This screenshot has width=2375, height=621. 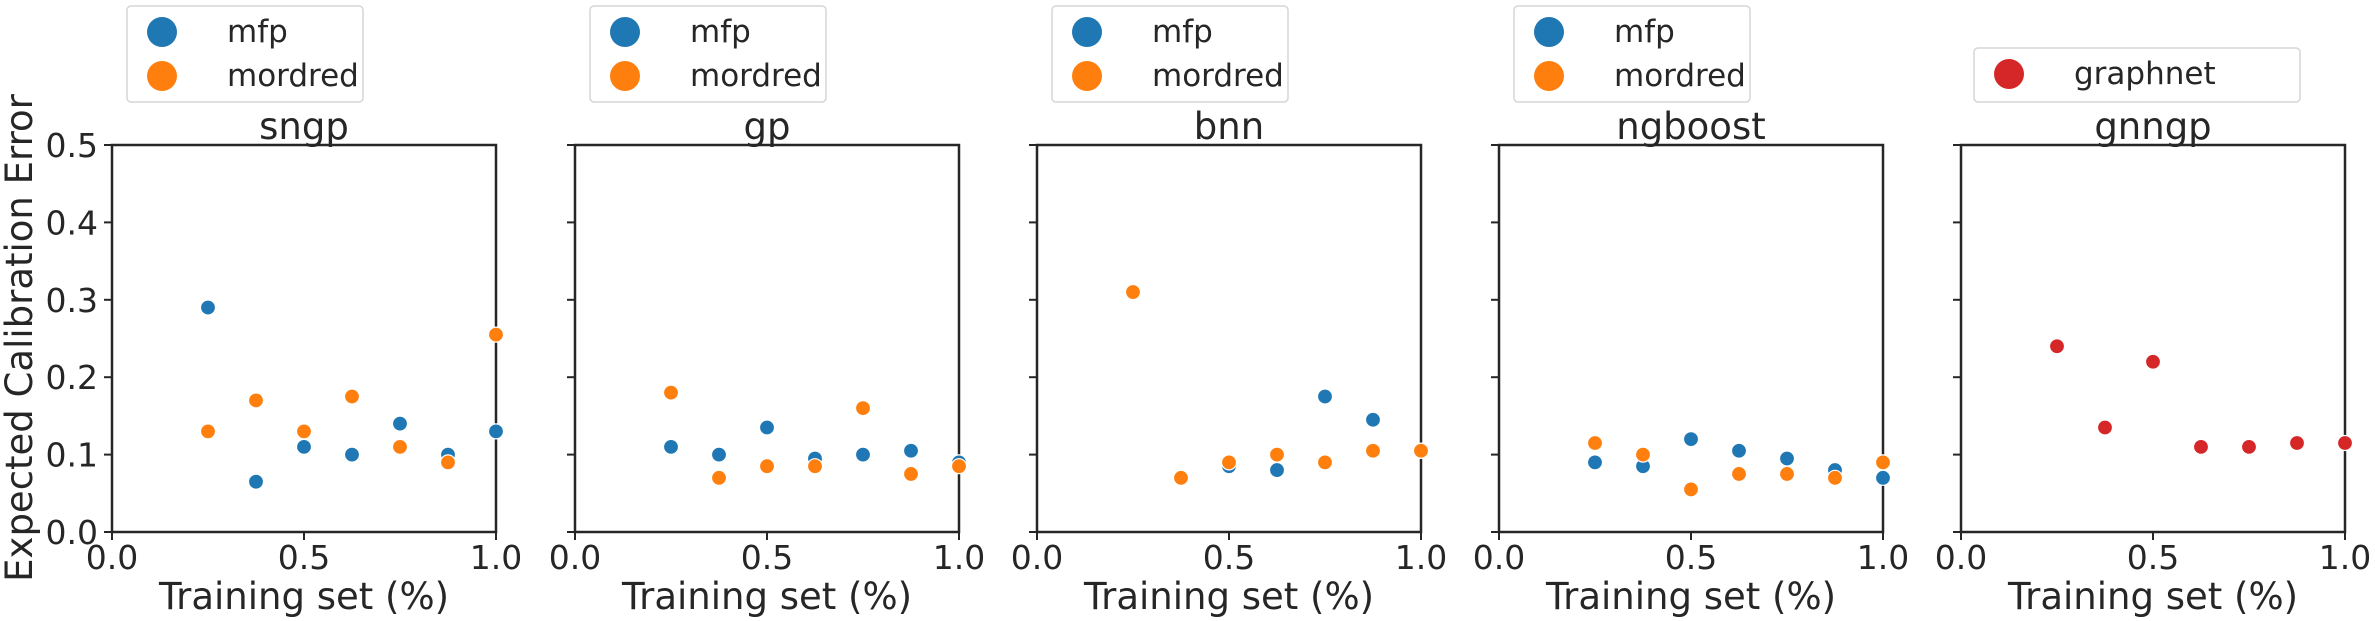 I want to click on y-tick-label: 0.3, so click(x=72, y=300).